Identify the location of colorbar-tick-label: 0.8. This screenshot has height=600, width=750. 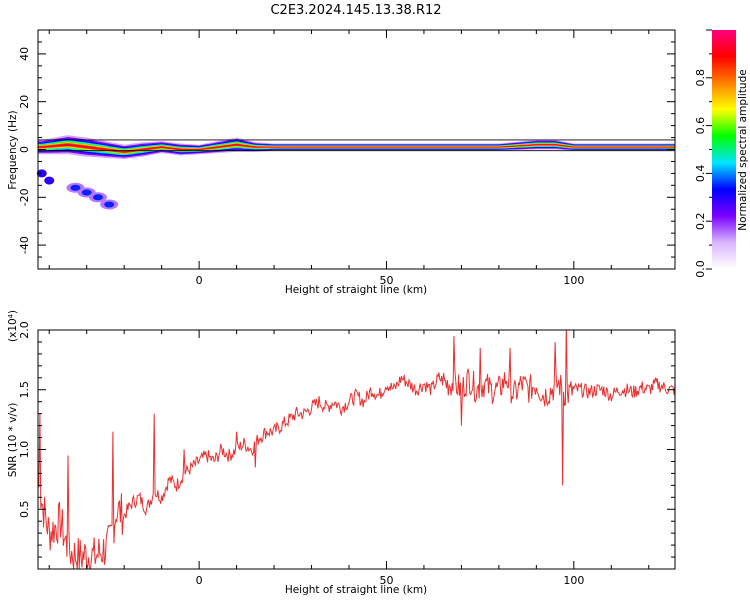
(700, 78).